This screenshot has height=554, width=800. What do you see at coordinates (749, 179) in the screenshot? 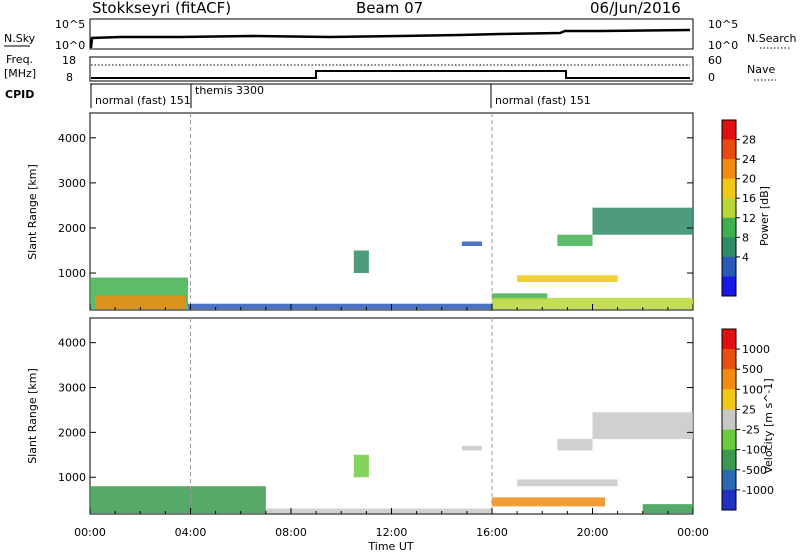
I see `power-colorbar-tick-label-2: 20` at bounding box center [749, 179].